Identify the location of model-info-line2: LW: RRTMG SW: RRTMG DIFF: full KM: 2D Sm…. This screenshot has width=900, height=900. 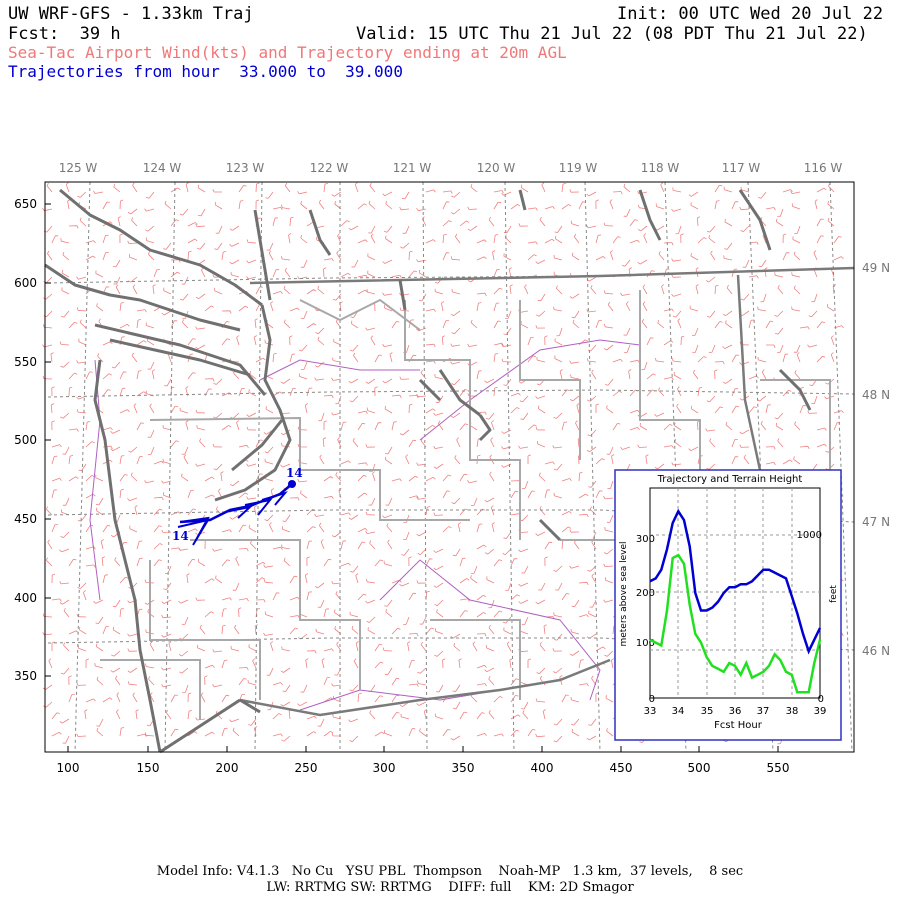
(450, 887).